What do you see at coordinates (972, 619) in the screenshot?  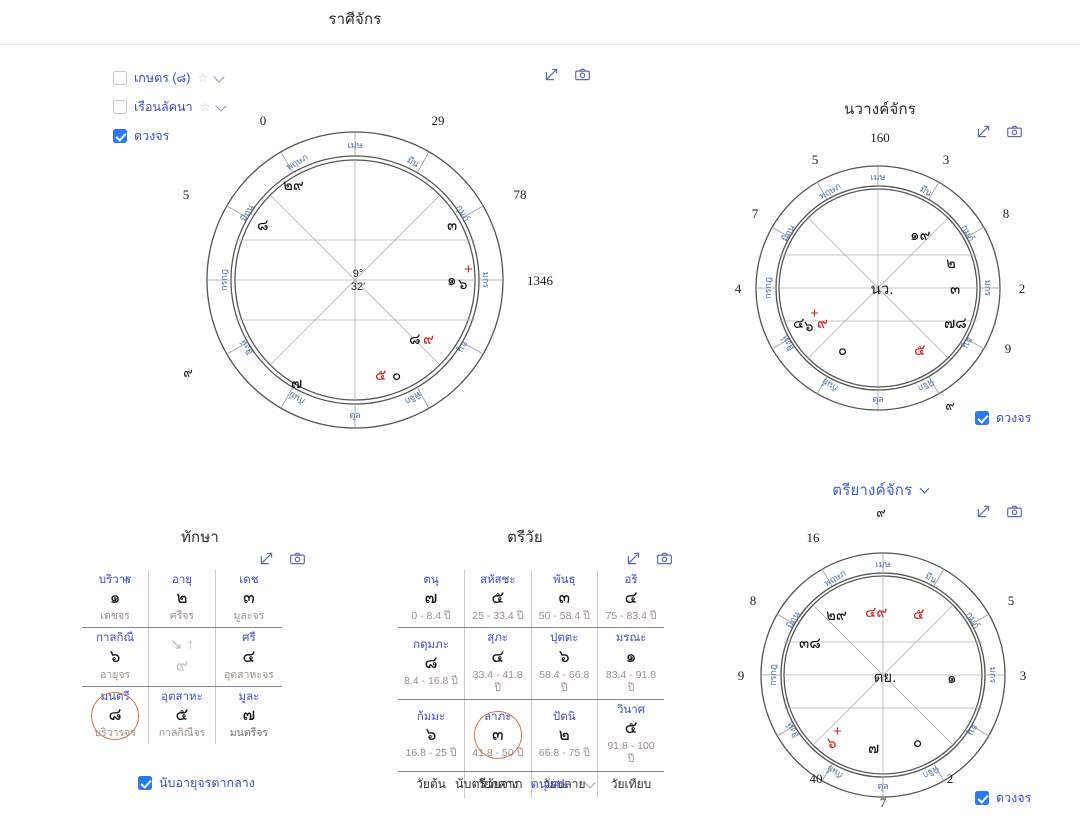 I see `sign-label: กุมภ์` at bounding box center [972, 619].